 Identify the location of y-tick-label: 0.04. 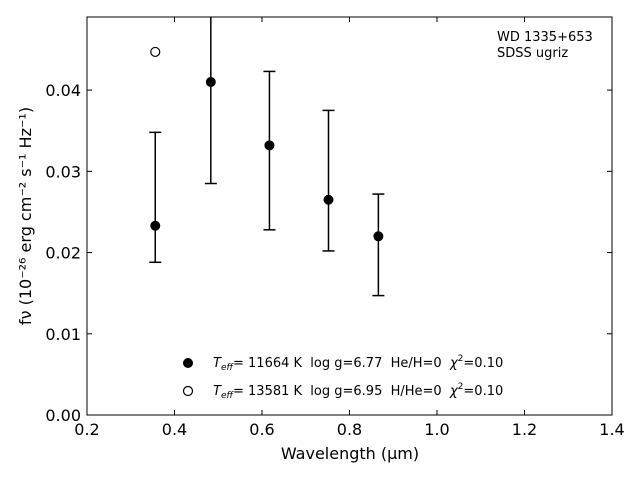
(63, 90).